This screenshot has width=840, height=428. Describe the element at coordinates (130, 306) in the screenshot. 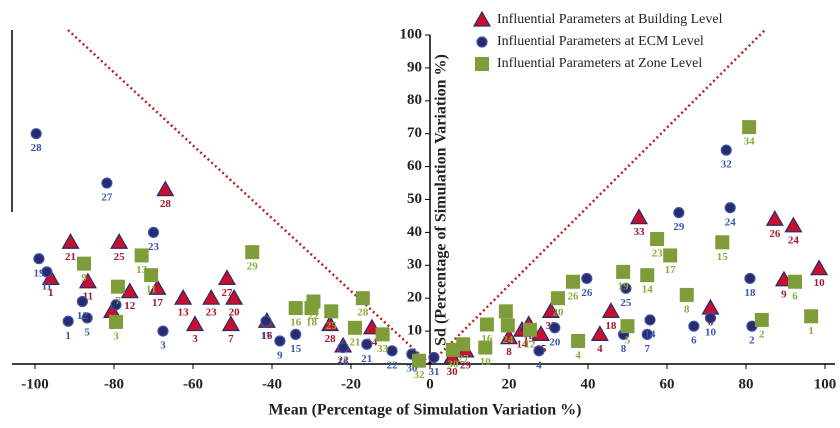

I see `point-label: 12` at that location.